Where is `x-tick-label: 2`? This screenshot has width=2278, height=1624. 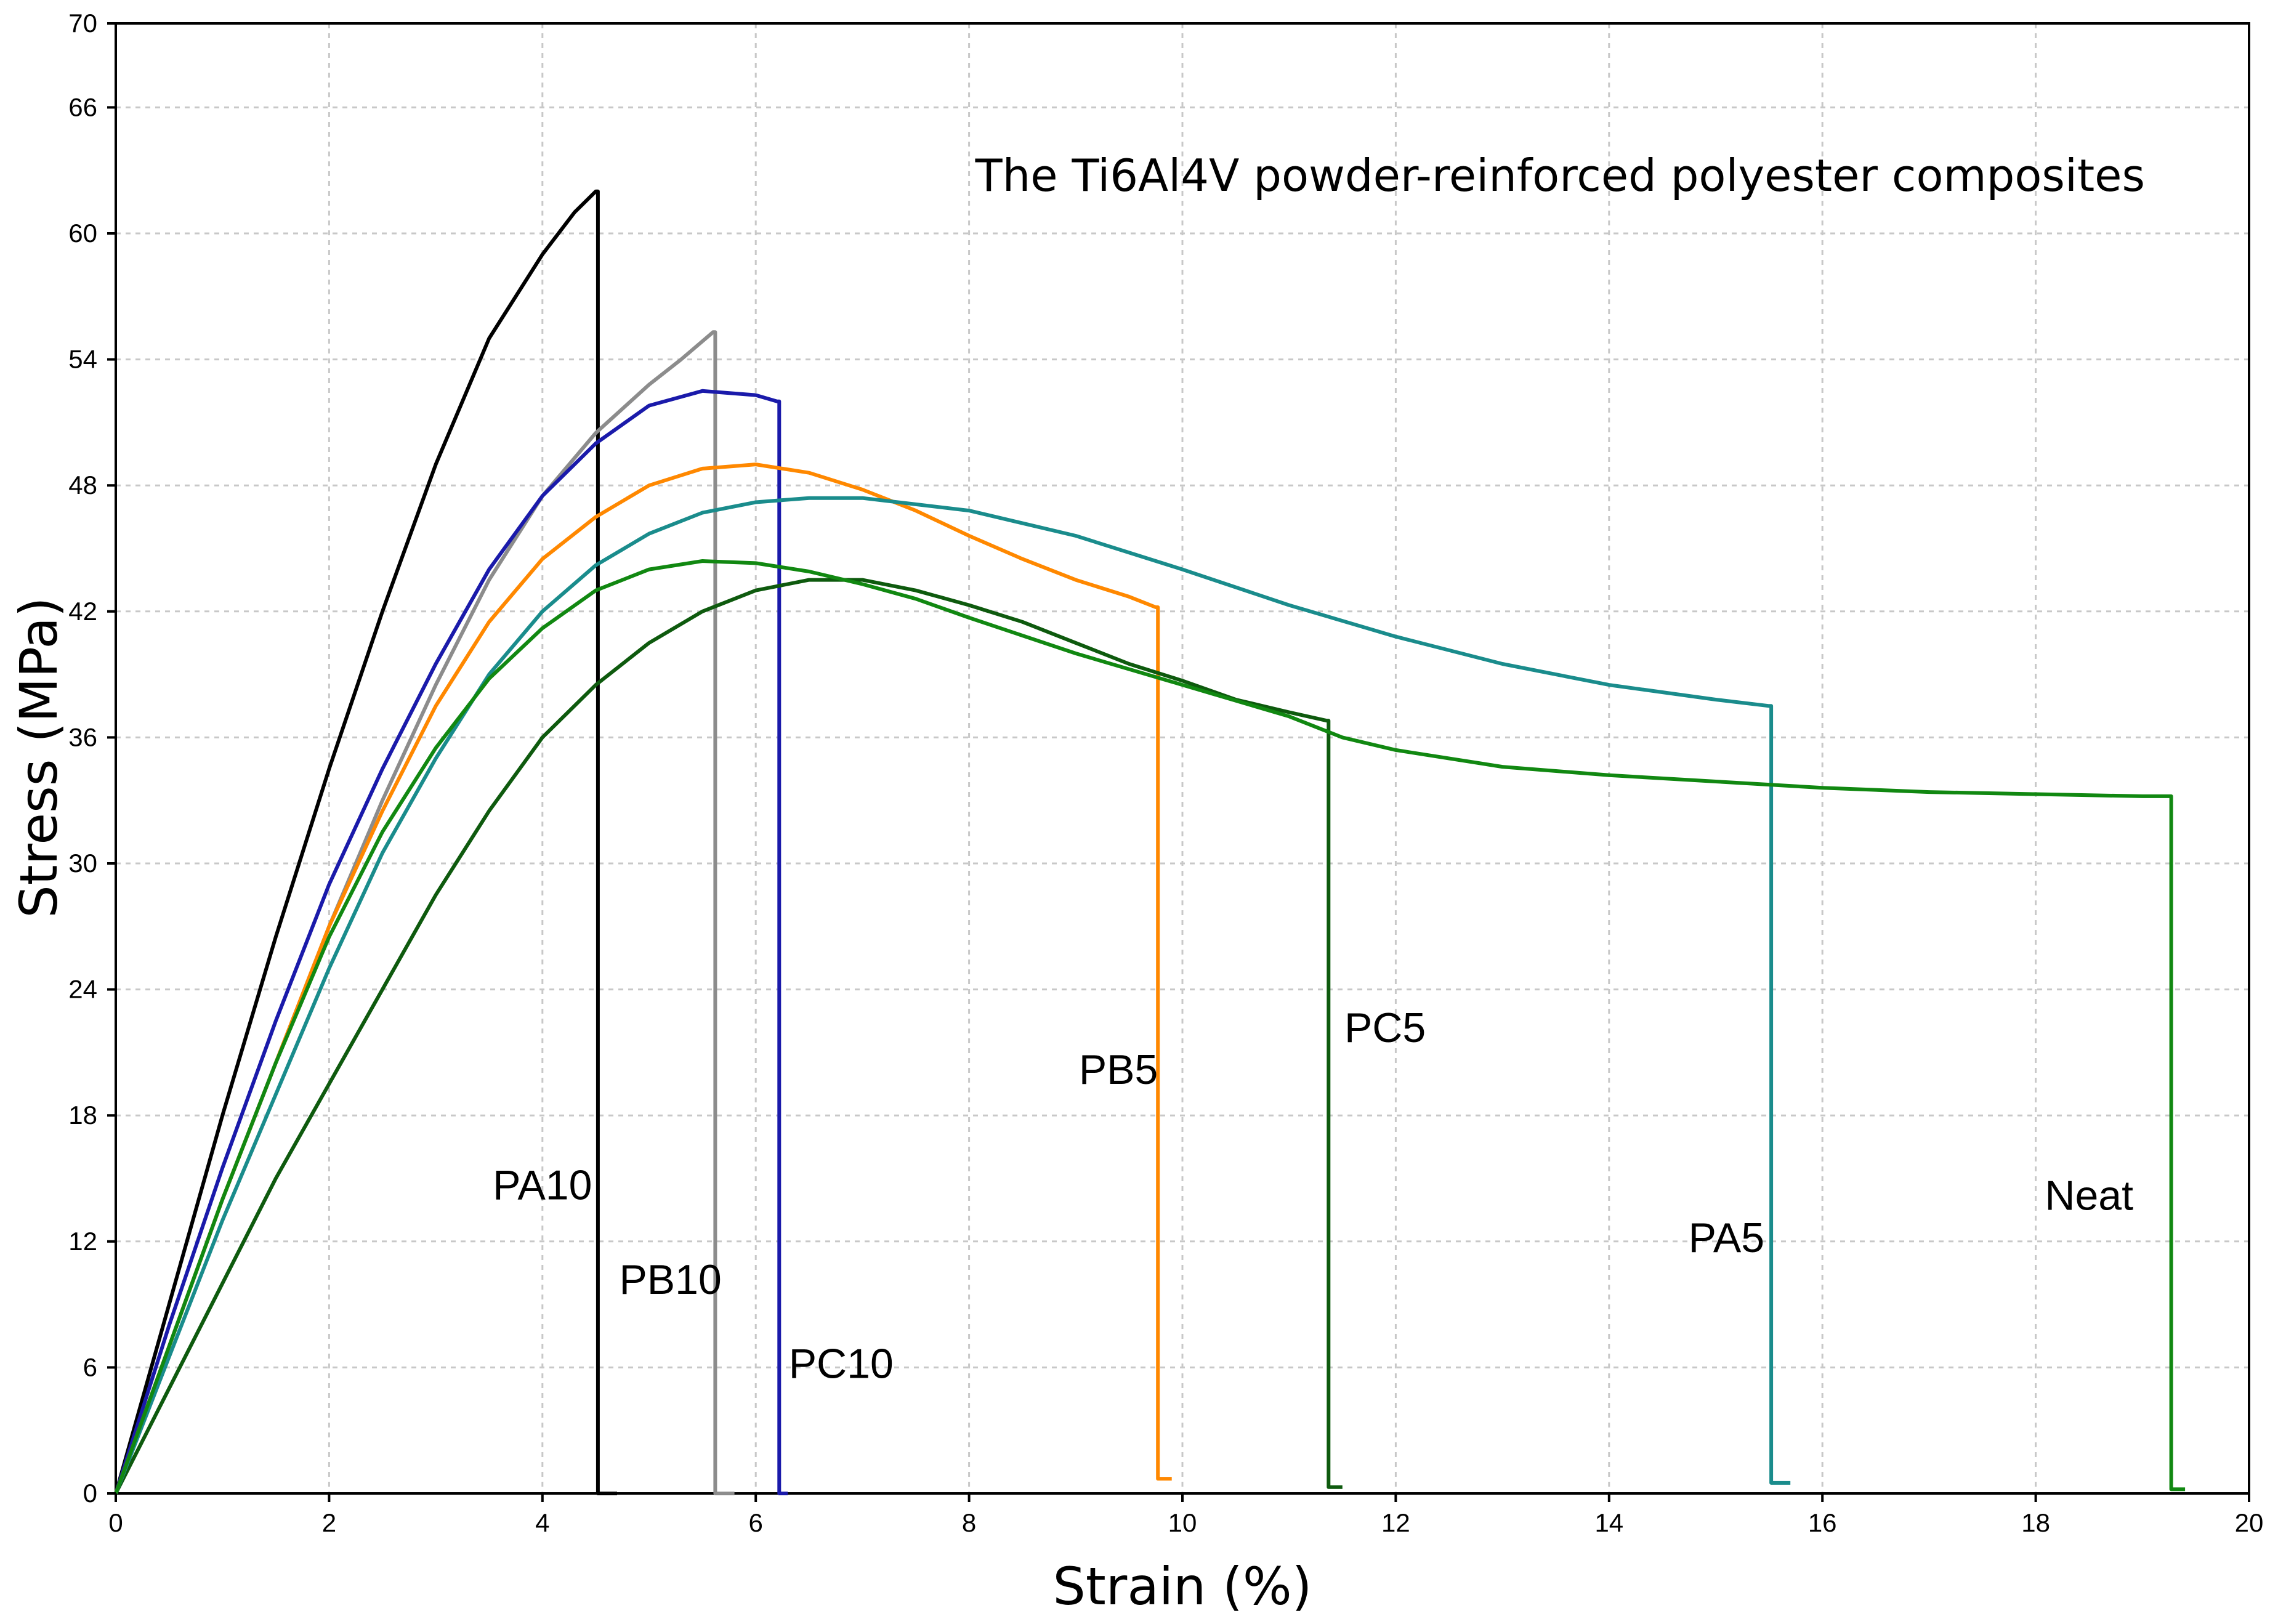
x-tick-label: 2 is located at coordinates (329, 1522).